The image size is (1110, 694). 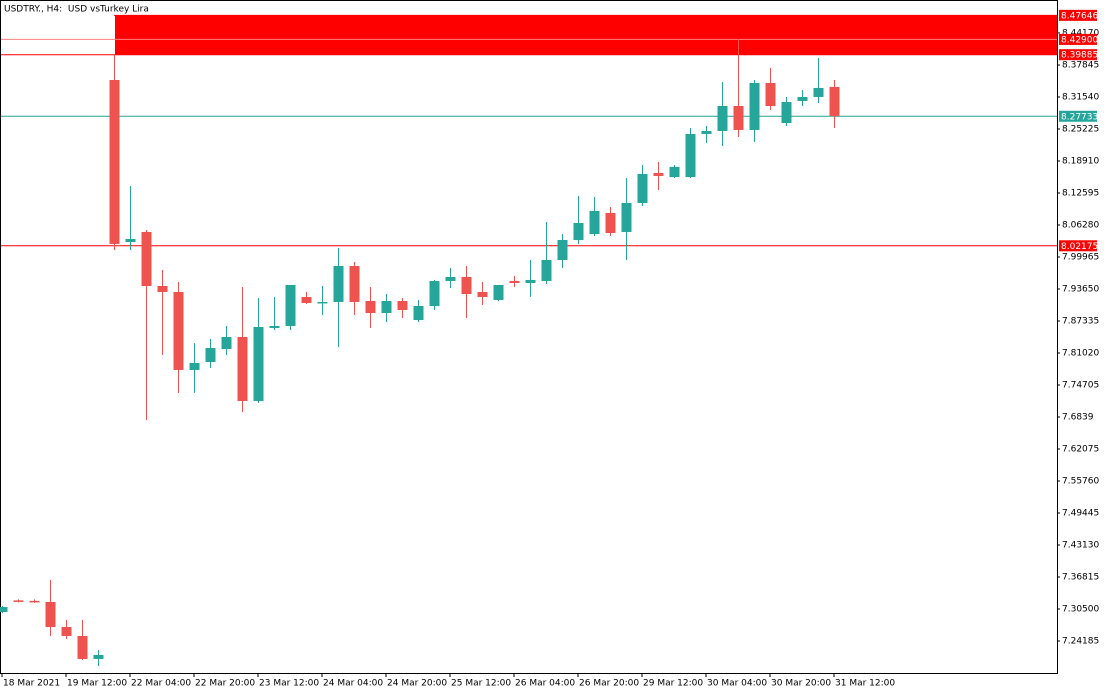 What do you see at coordinates (1080, 609) in the screenshot?
I see `y-tick-label: 7.30500` at bounding box center [1080, 609].